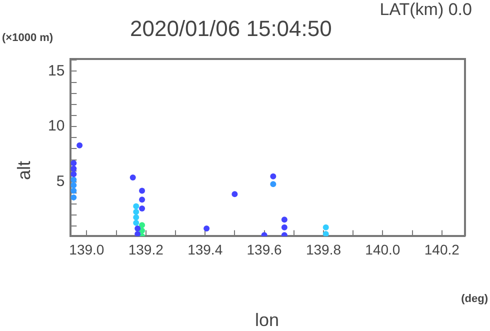 This screenshot has width=490, height=331. Describe the element at coordinates (324, 249) in the screenshot. I see `x-tick-label: 139.8` at that location.